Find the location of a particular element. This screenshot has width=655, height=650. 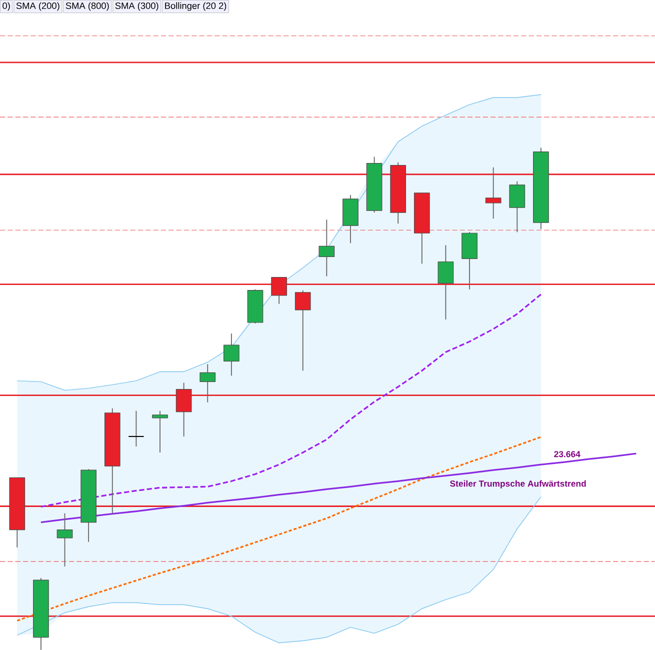

text: SMA (300) is located at coordinates (136, 6).